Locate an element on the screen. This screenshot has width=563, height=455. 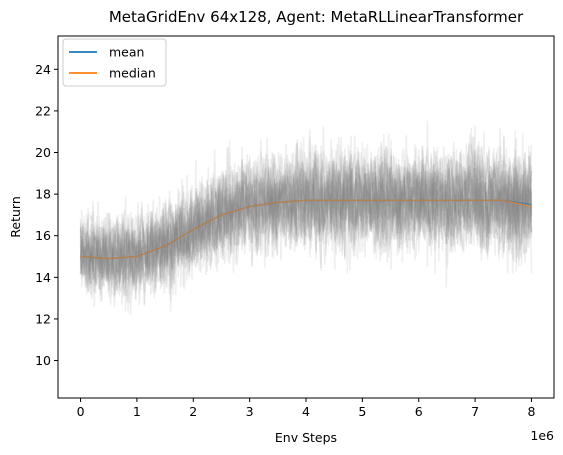
y-axis-label: Return is located at coordinates (15, 216).